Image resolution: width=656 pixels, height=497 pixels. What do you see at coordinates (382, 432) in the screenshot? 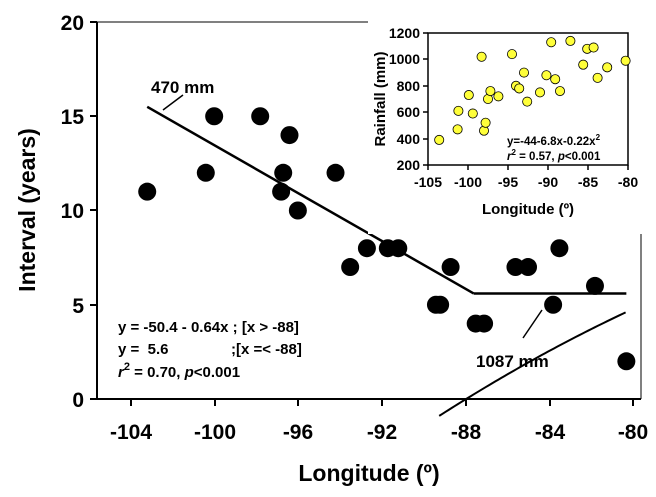
I see `x-tick-label: -92` at bounding box center [382, 432].